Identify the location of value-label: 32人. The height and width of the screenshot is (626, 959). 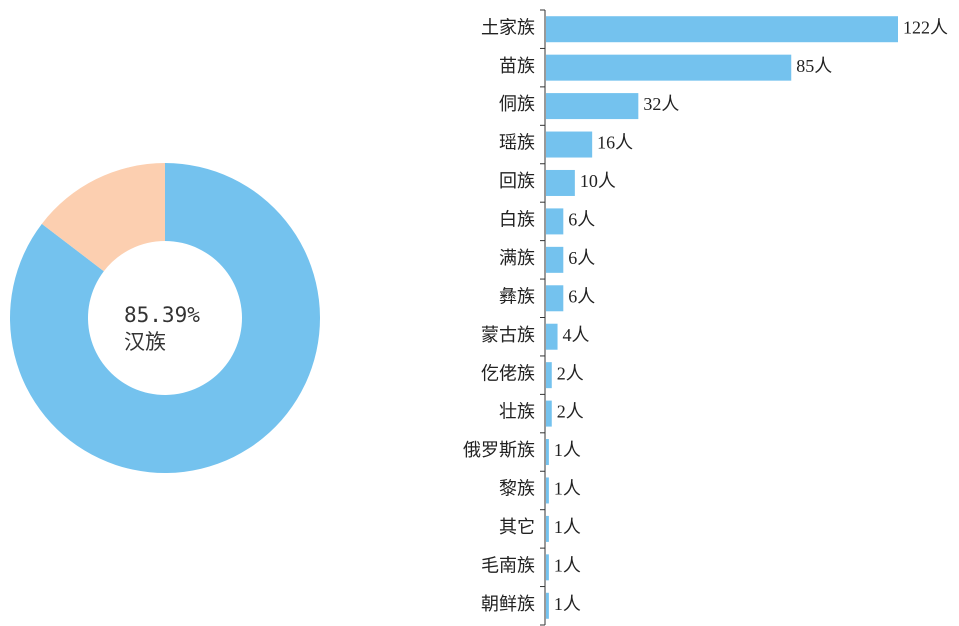
(661, 104).